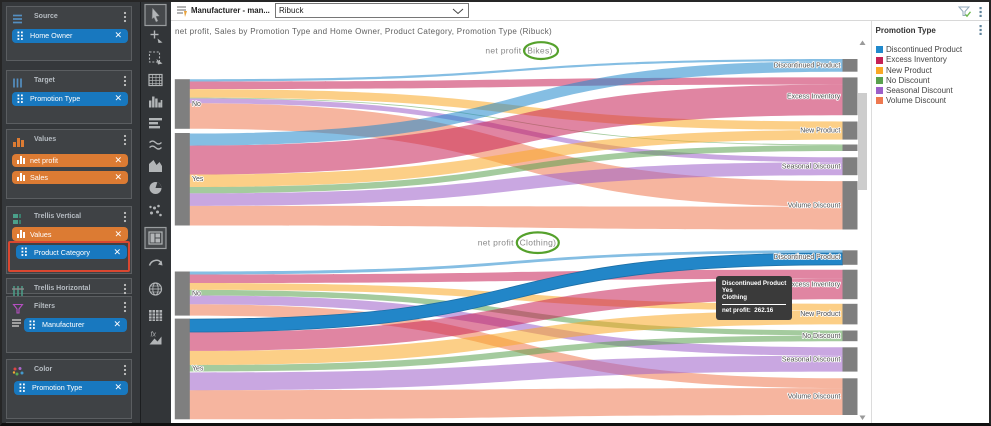 This screenshot has width=991, height=426. Describe the element at coordinates (518, 50) in the screenshot. I see `svg-text: net profit (Bikes)` at that location.